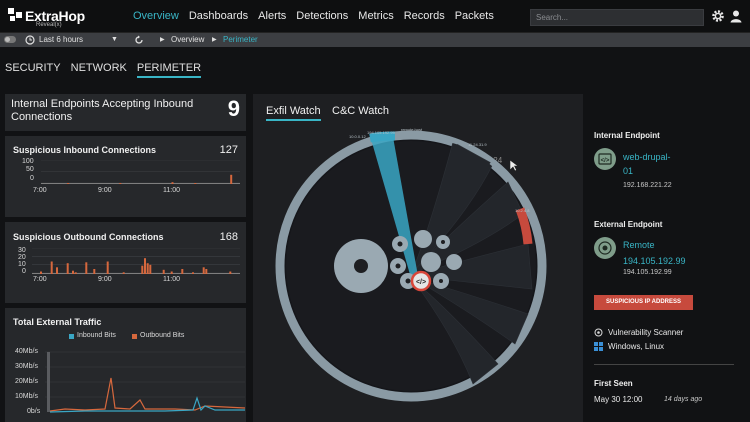  Describe the element at coordinates (598, 332) in the screenshot. I see `scanner-icon` at that location.